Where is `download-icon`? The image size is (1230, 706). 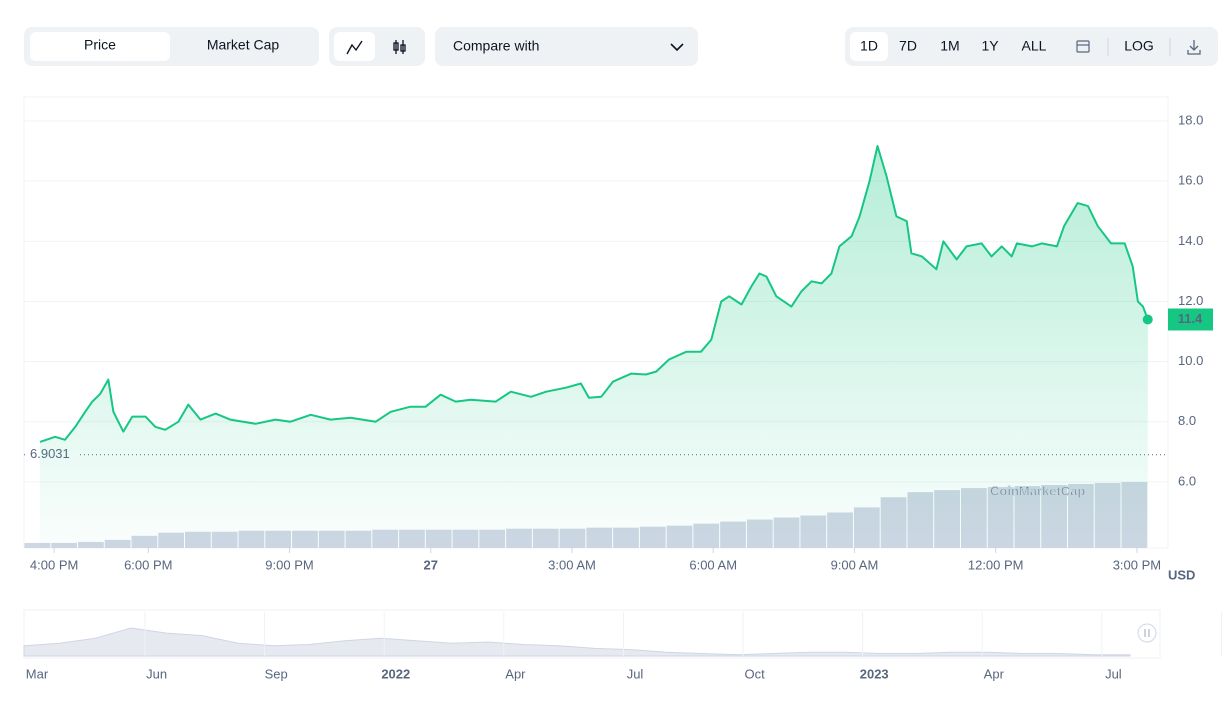 download-icon is located at coordinates (1194, 47).